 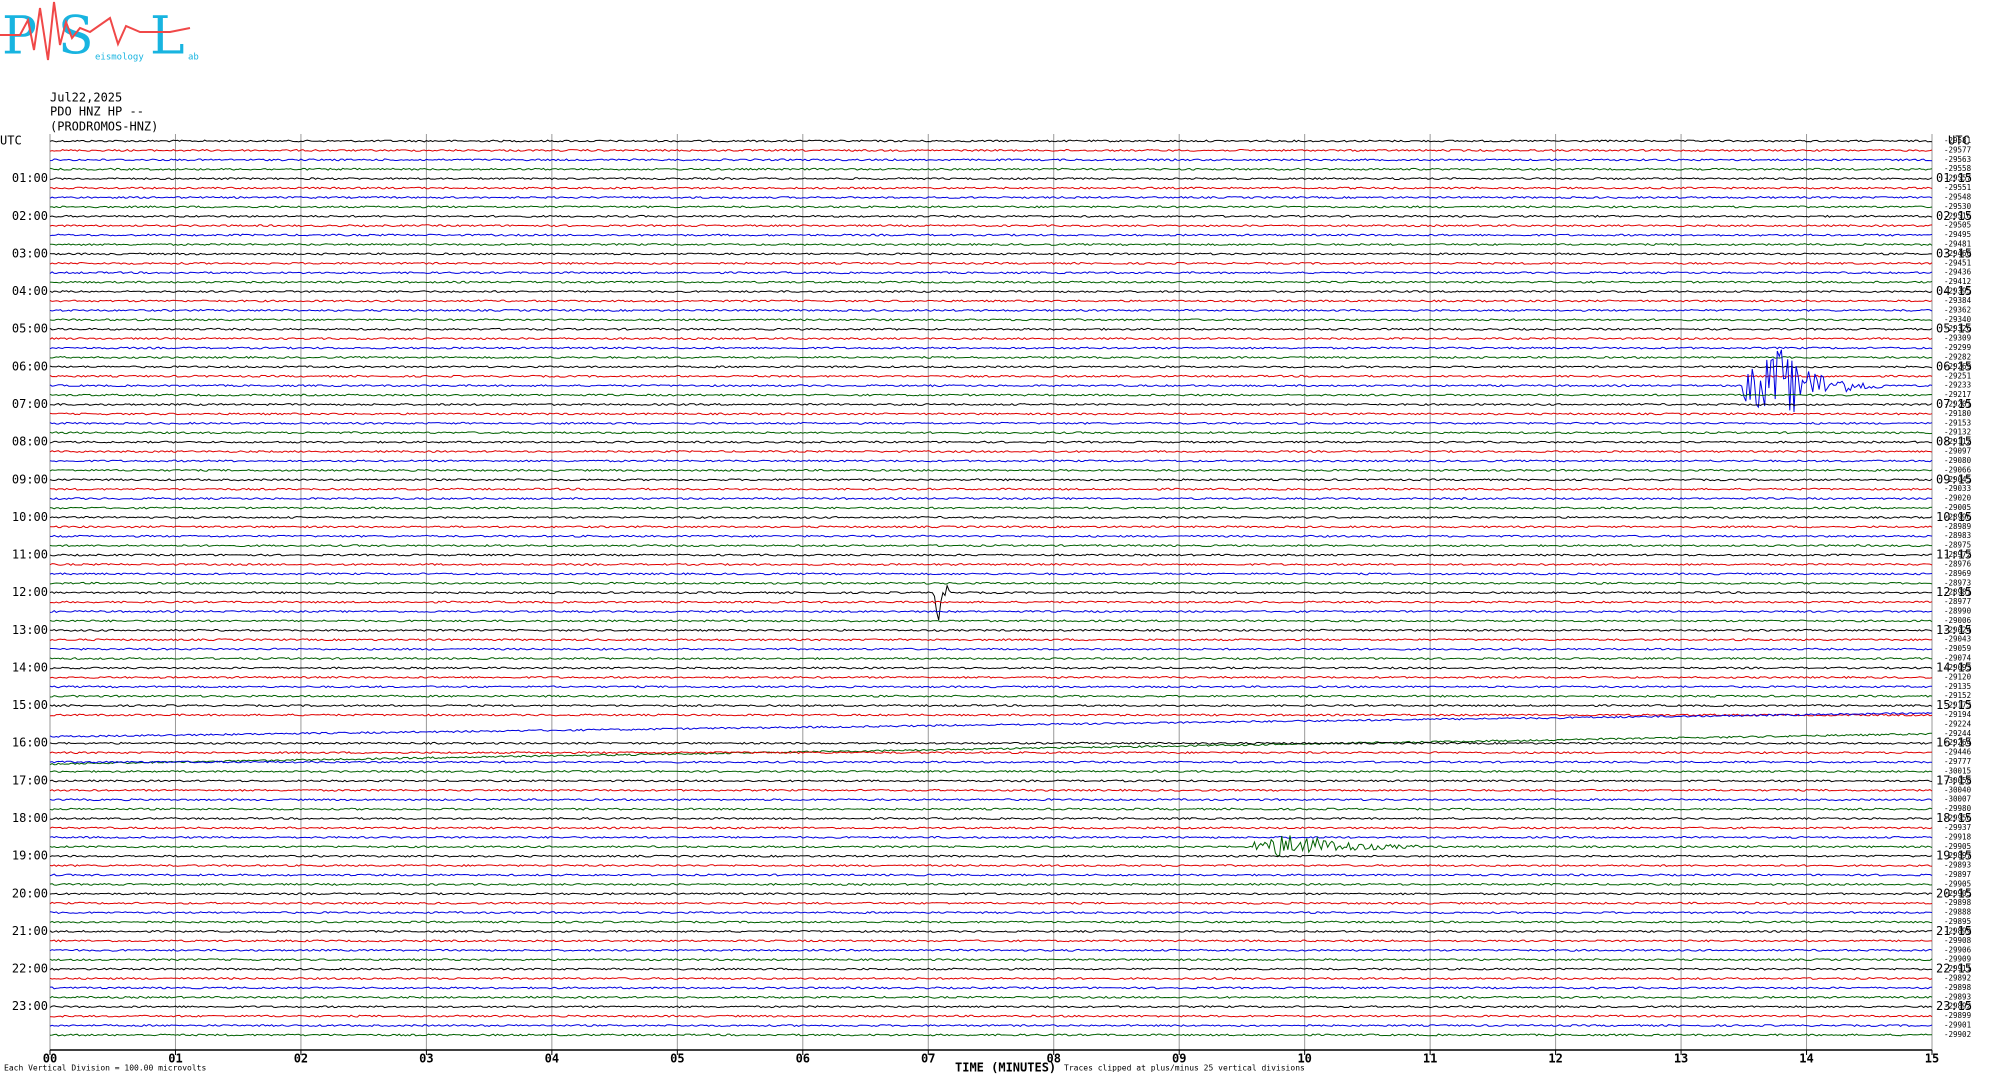 I want to click on left-time-label: 21:00, so click(x=30, y=931).